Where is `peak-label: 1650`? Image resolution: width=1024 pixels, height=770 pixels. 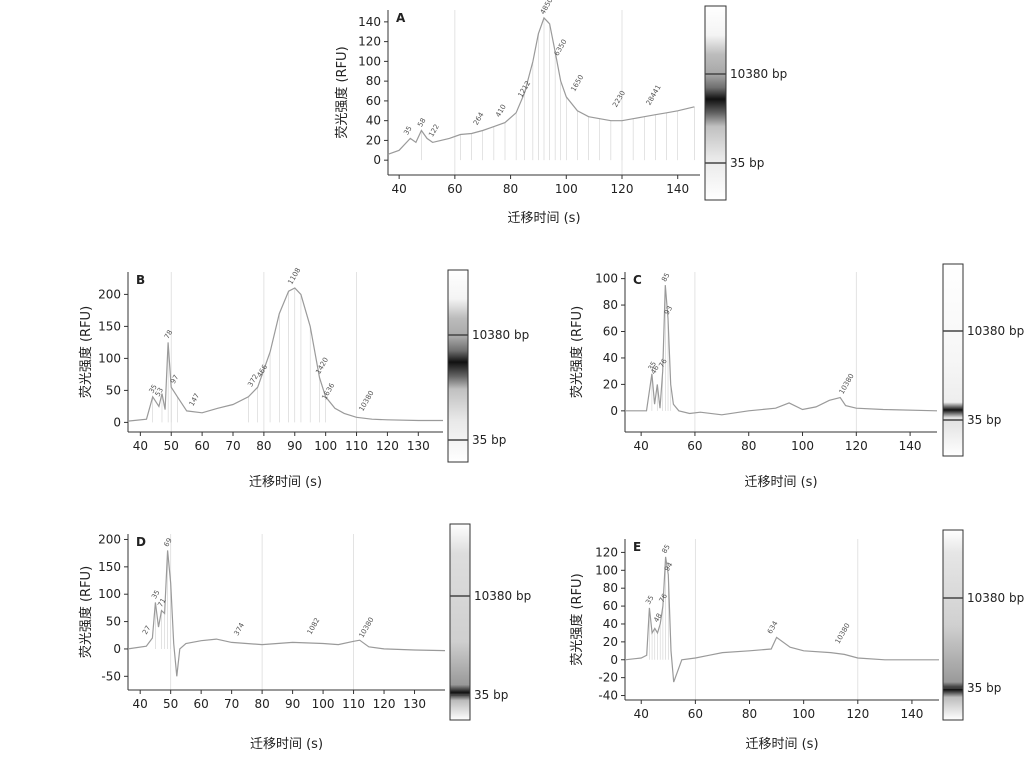 peak-label: 1650 is located at coordinates (577, 83).